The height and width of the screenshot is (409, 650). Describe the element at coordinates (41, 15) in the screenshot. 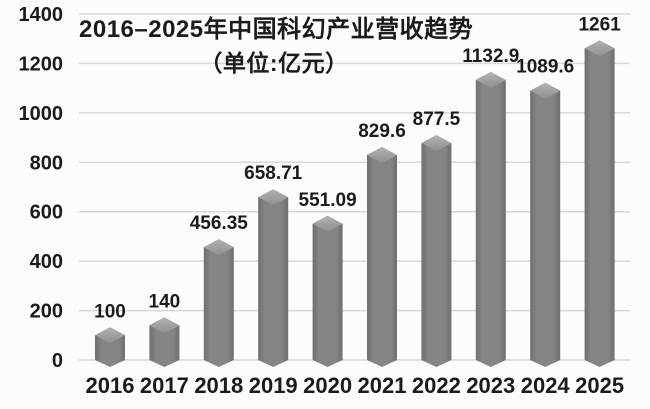

I see `y-axis-tick-label: 1400` at that location.